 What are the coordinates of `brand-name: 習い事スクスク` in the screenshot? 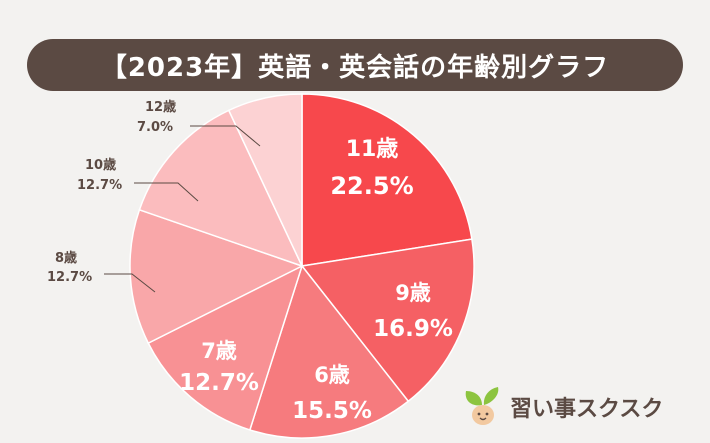 It's located at (587, 409).